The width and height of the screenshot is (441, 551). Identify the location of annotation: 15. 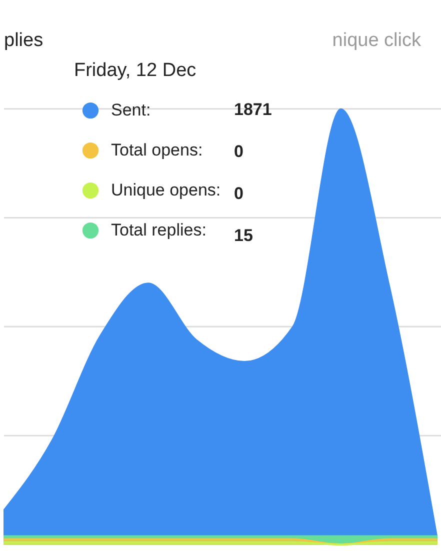
(243, 235).